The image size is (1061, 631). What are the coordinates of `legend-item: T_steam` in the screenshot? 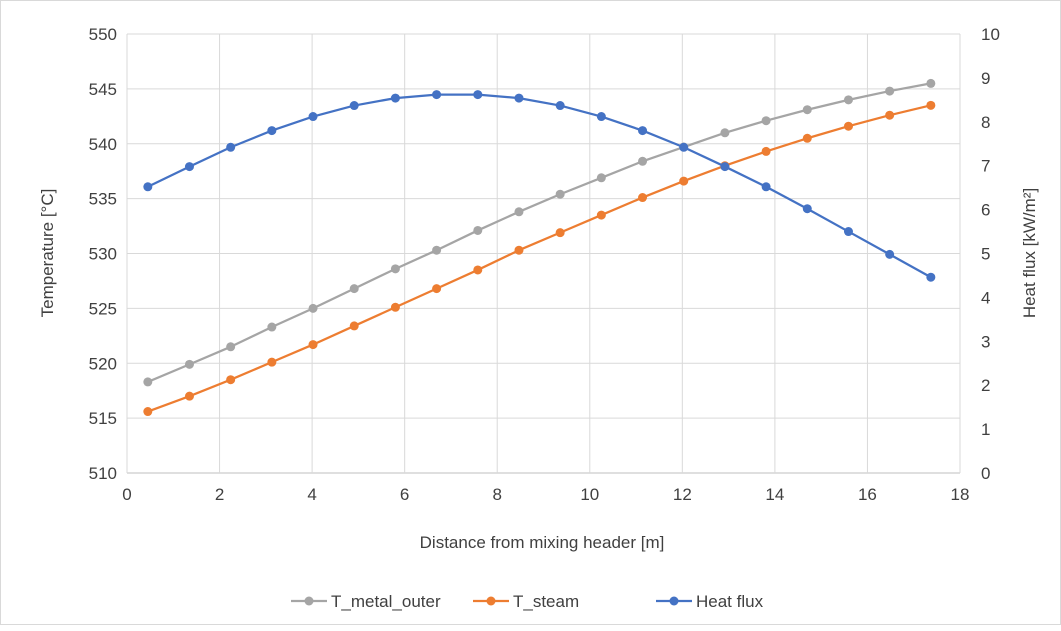 It's located at (526, 601).